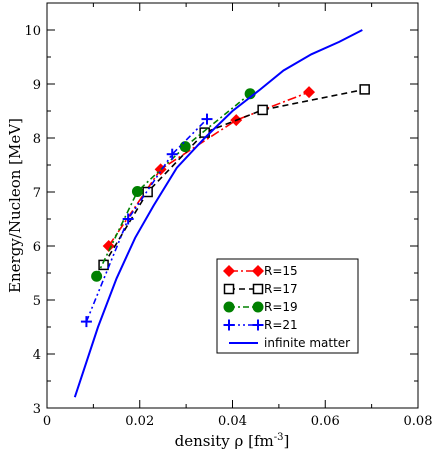  I want to click on x-tick-label: 0.02, so click(139, 421).